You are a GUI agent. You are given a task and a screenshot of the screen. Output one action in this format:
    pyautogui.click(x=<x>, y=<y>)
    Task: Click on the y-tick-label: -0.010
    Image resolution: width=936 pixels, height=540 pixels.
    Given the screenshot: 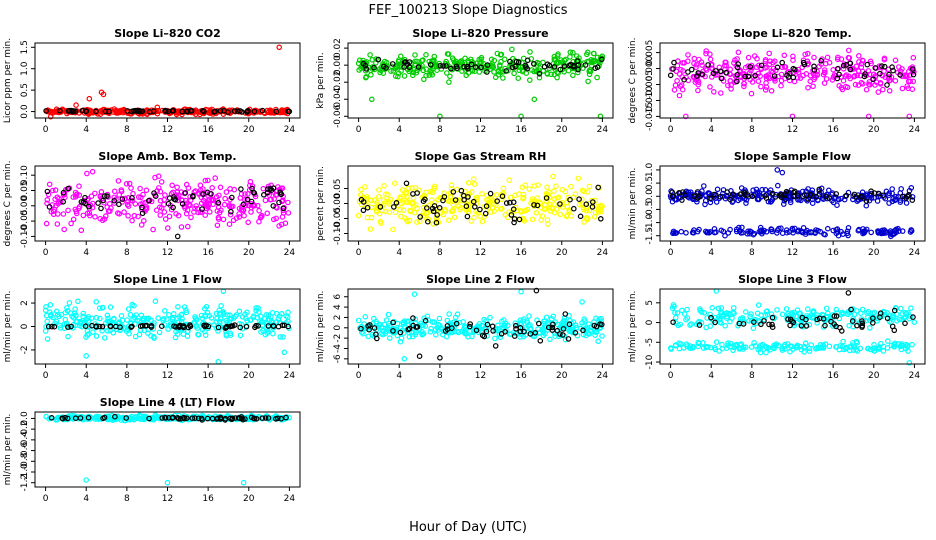 What is the action you would take?
    pyautogui.click(x=650, y=100)
    